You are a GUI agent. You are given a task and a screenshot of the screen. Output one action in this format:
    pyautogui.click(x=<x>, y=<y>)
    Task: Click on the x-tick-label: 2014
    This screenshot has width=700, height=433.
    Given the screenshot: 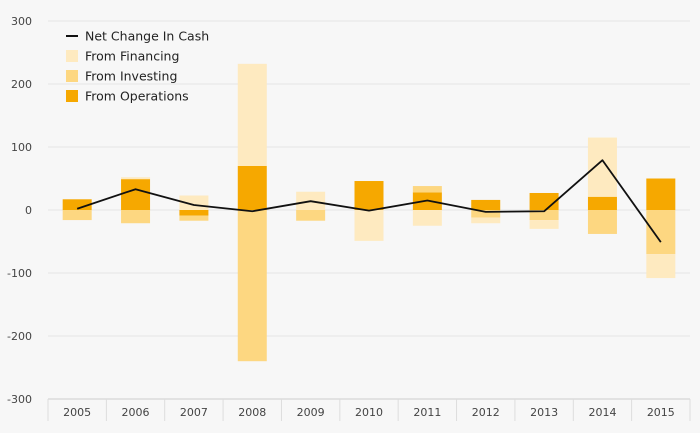 What is the action you would take?
    pyautogui.click(x=602, y=412)
    